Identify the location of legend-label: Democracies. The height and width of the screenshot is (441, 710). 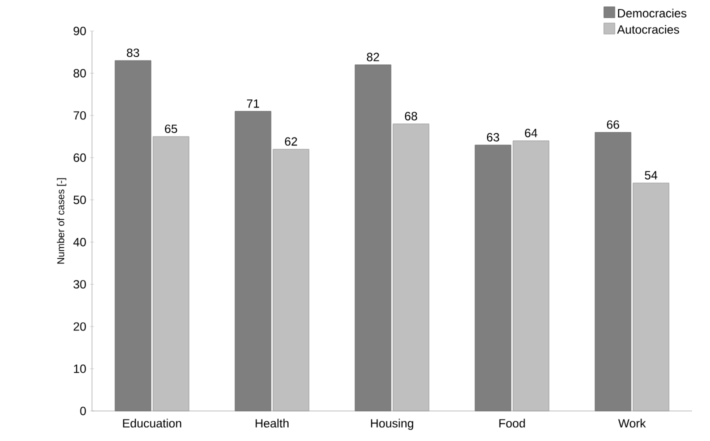
(652, 13).